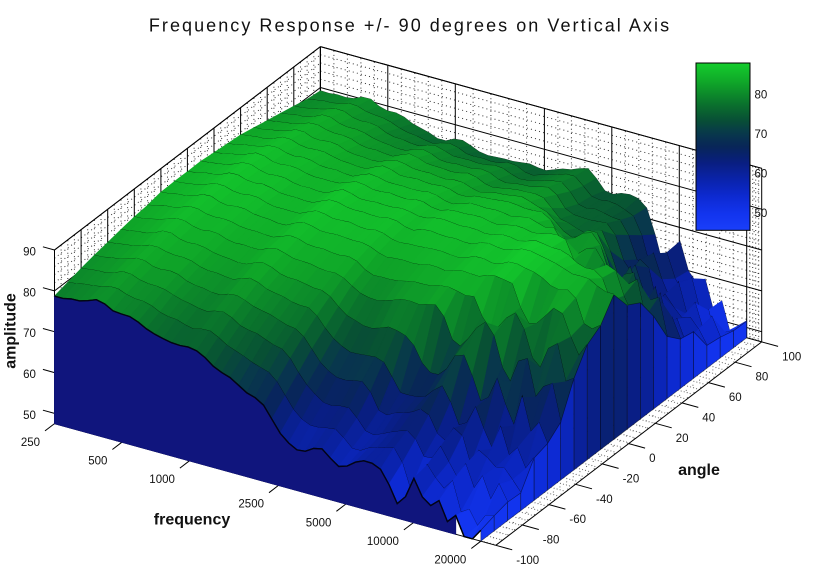  What do you see at coordinates (29, 253) in the screenshot?
I see `svg-text: 90` at bounding box center [29, 253].